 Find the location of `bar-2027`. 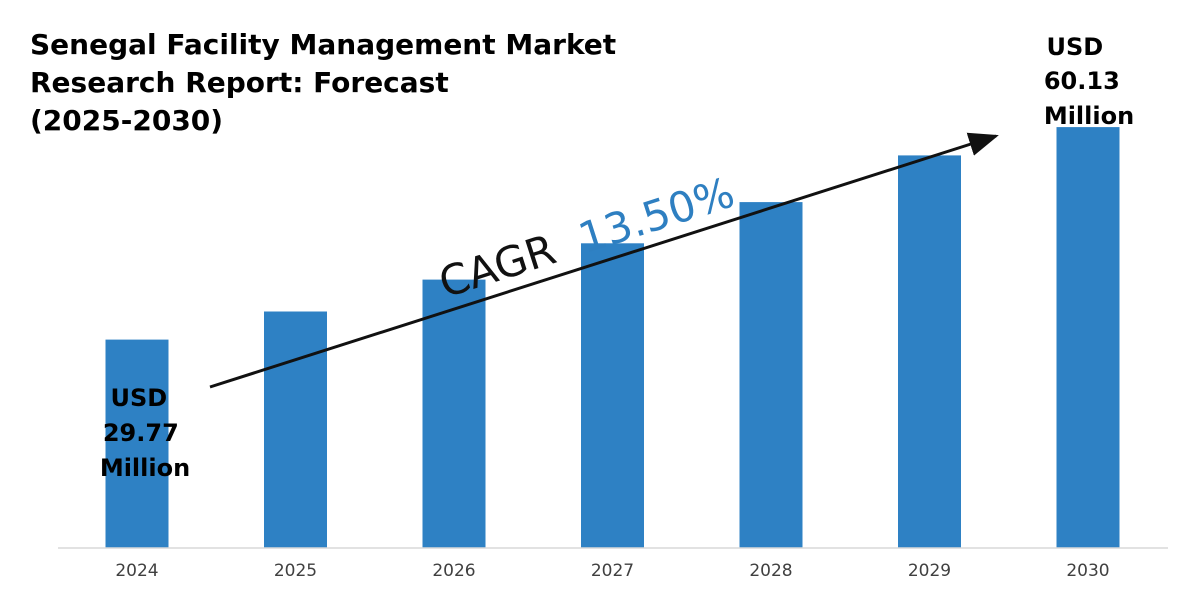

bar-2027 is located at coordinates (612, 396).